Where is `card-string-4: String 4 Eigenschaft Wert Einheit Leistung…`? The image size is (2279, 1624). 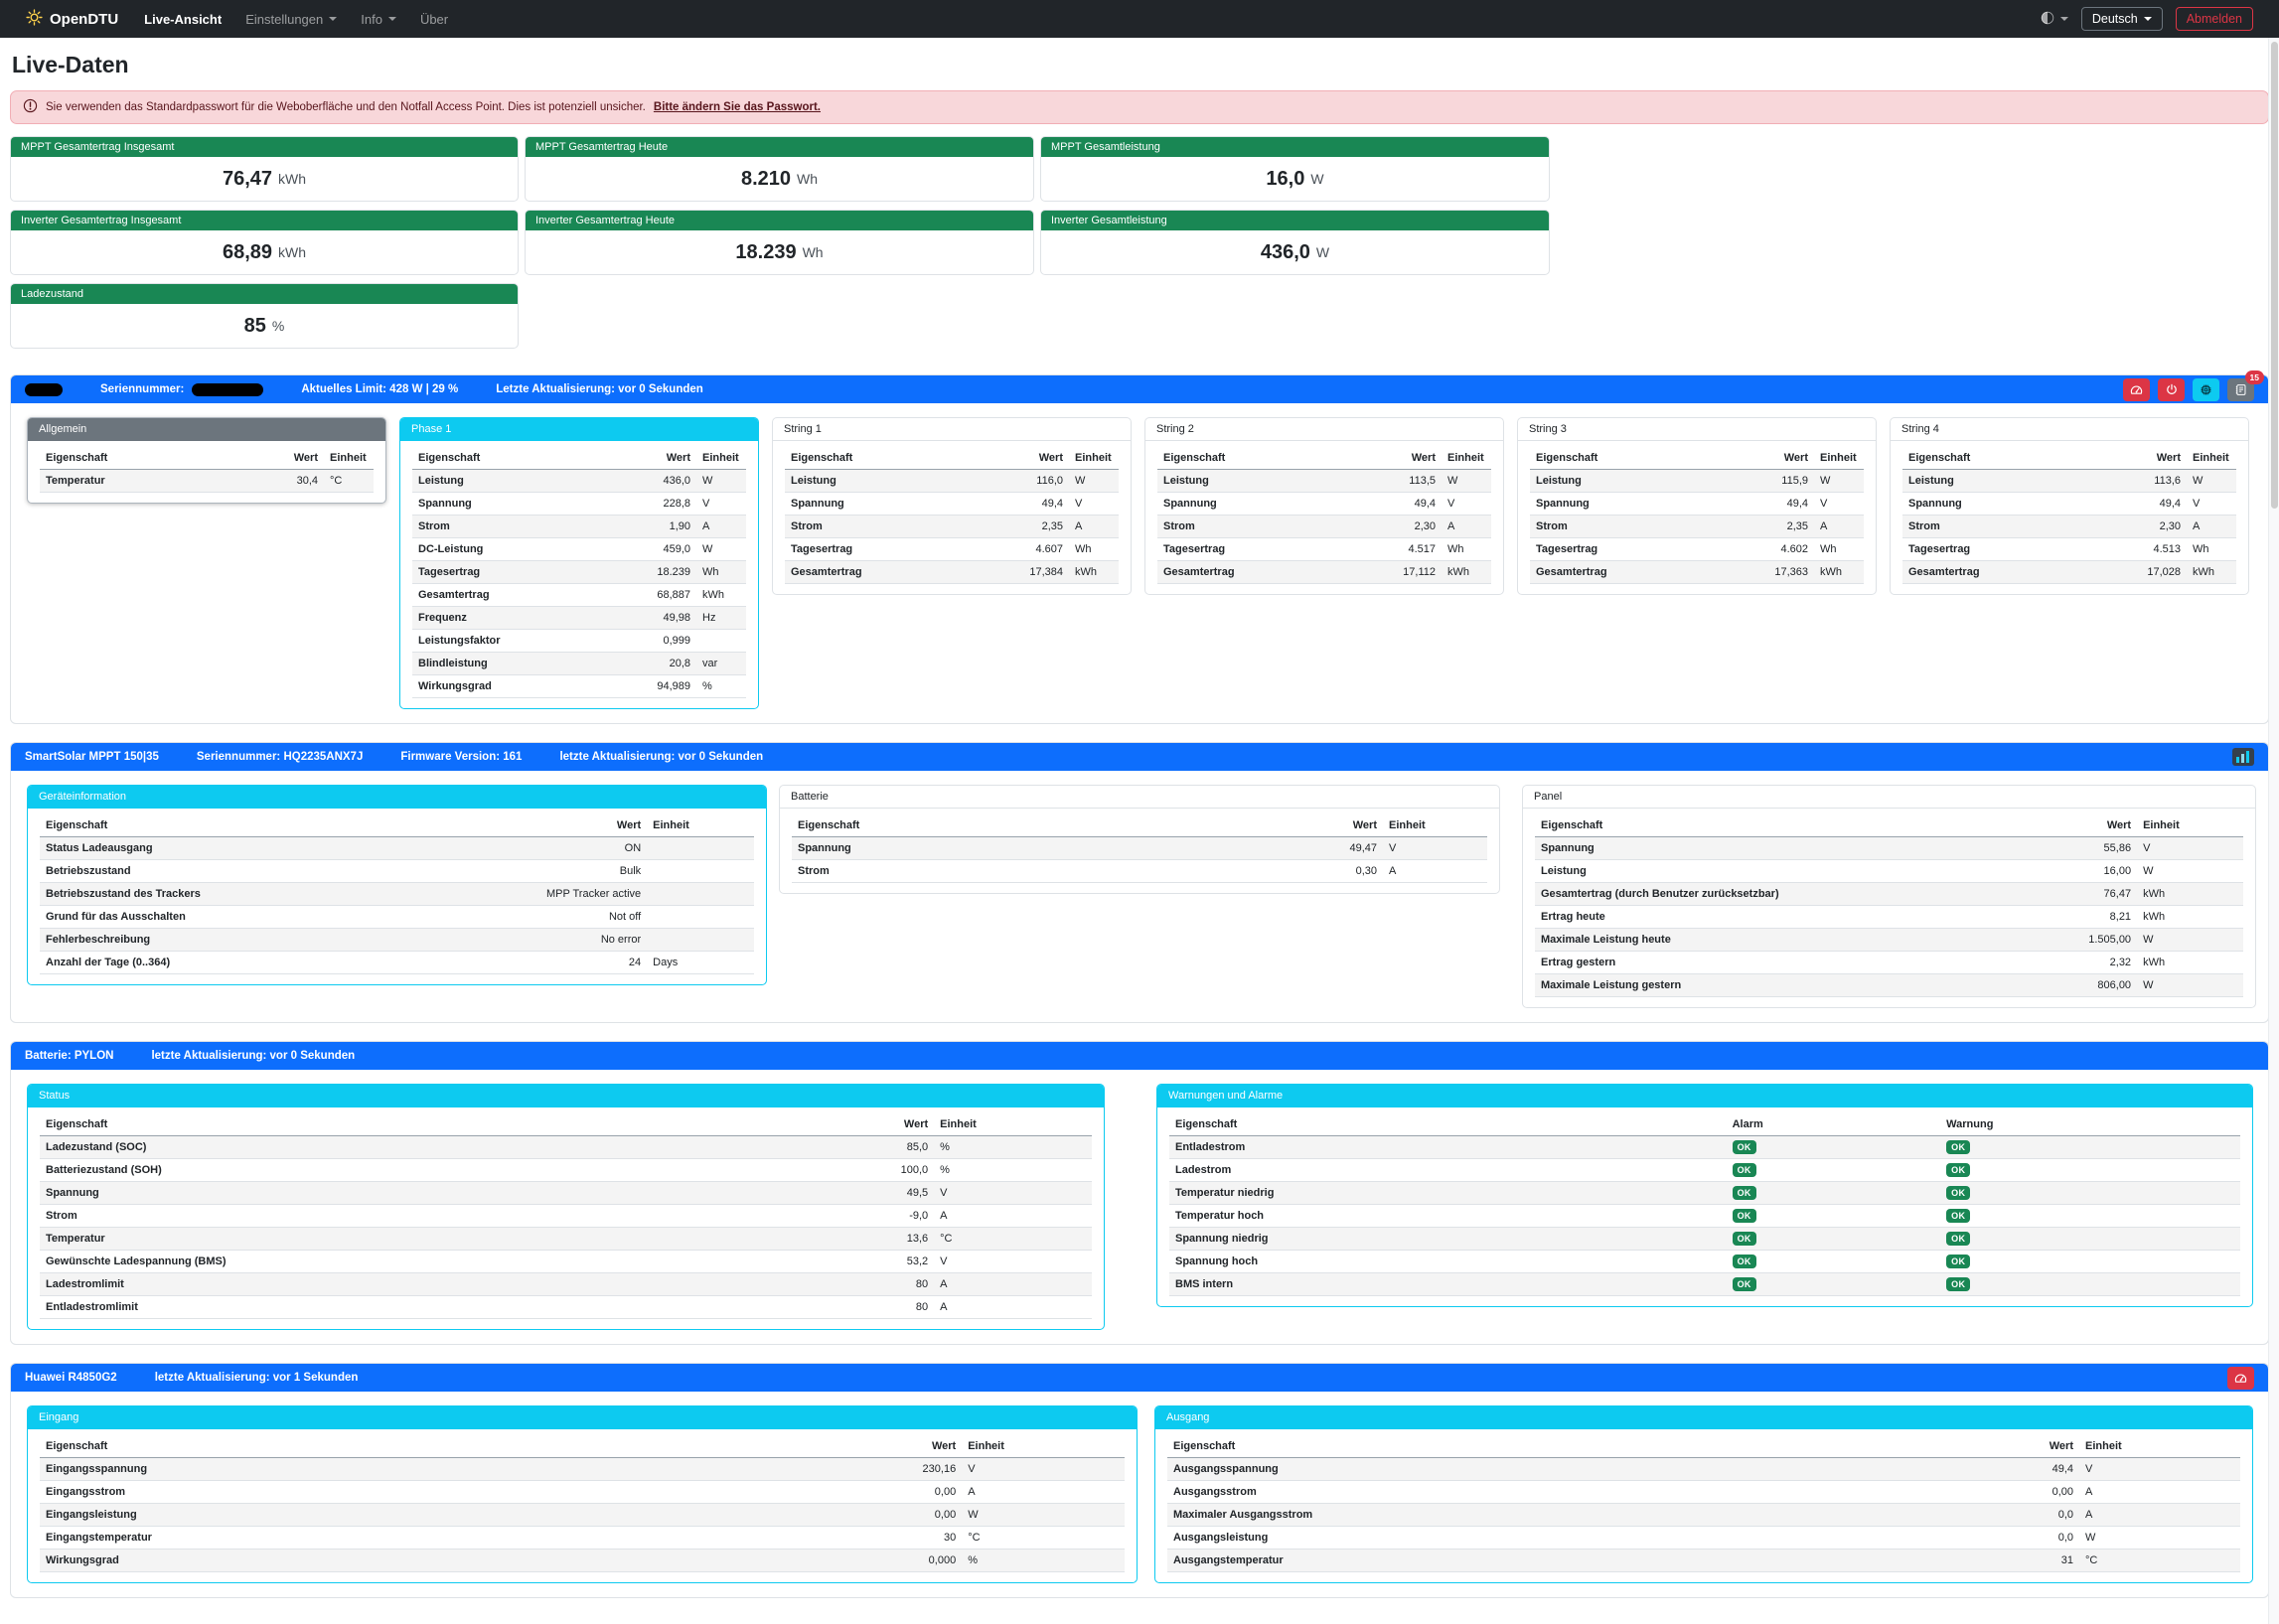
card-string-4: String 4 Eigenschaft Wert Einheit Leistung… is located at coordinates (2069, 506).